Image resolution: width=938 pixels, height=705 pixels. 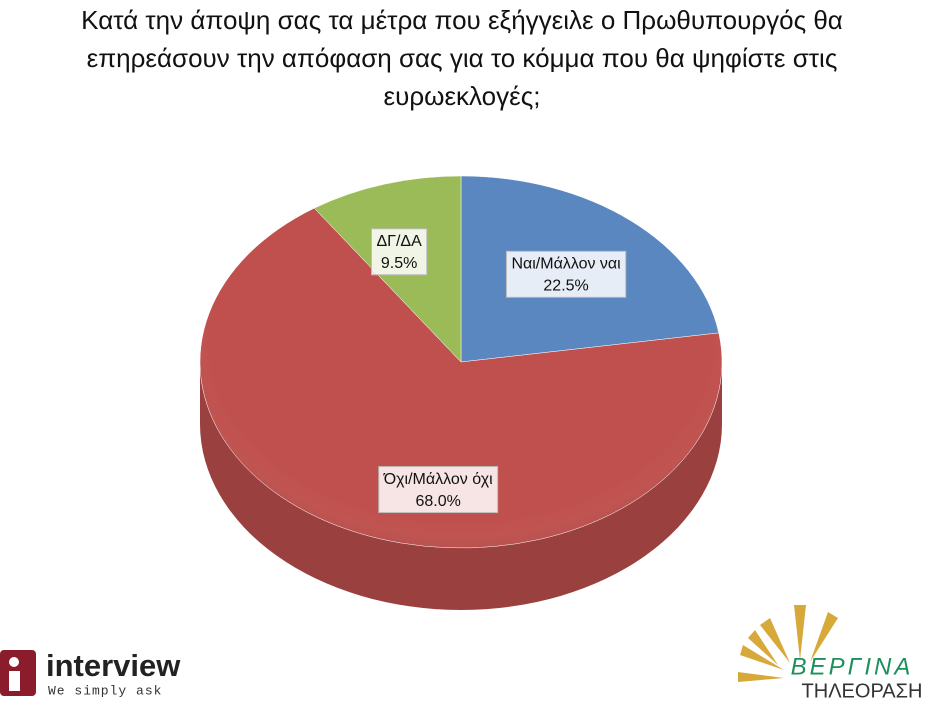 What do you see at coordinates (565, 286) in the screenshot?
I see `data-label: 22.5%` at bounding box center [565, 286].